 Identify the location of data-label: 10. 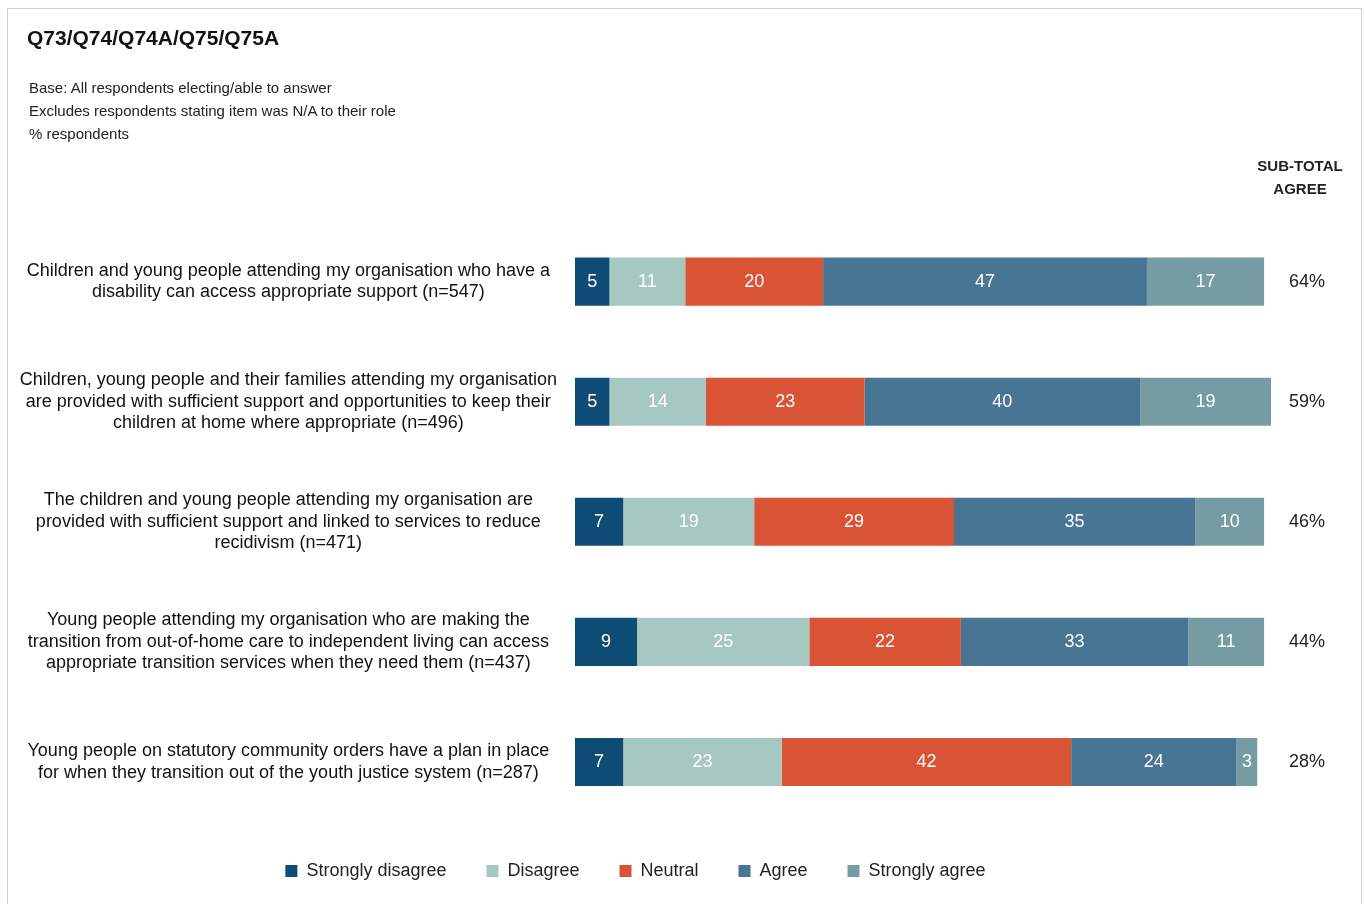
(1229, 520).